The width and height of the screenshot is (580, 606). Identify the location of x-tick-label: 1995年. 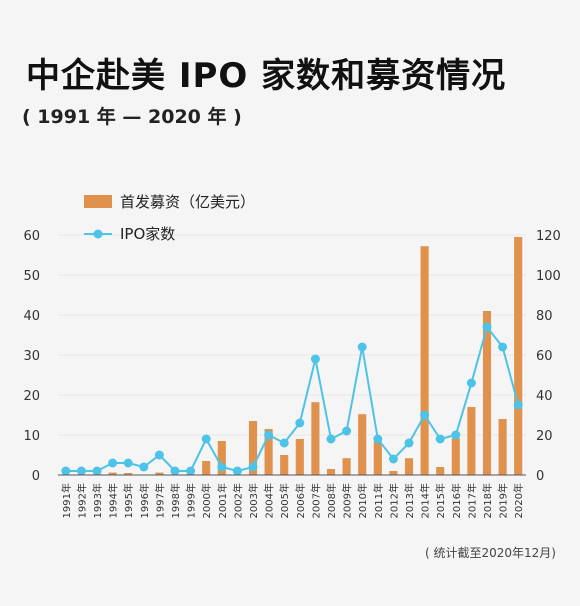
(128, 500).